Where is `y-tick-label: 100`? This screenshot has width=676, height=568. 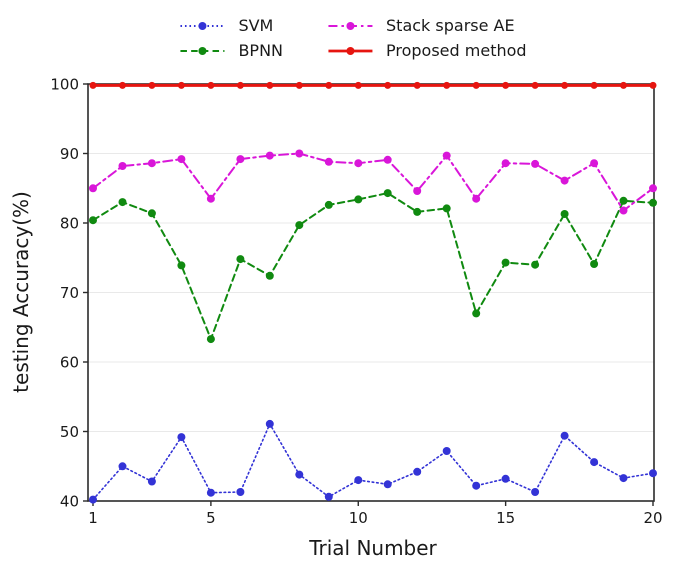
y-tick-label: 100 is located at coordinates (64, 84).